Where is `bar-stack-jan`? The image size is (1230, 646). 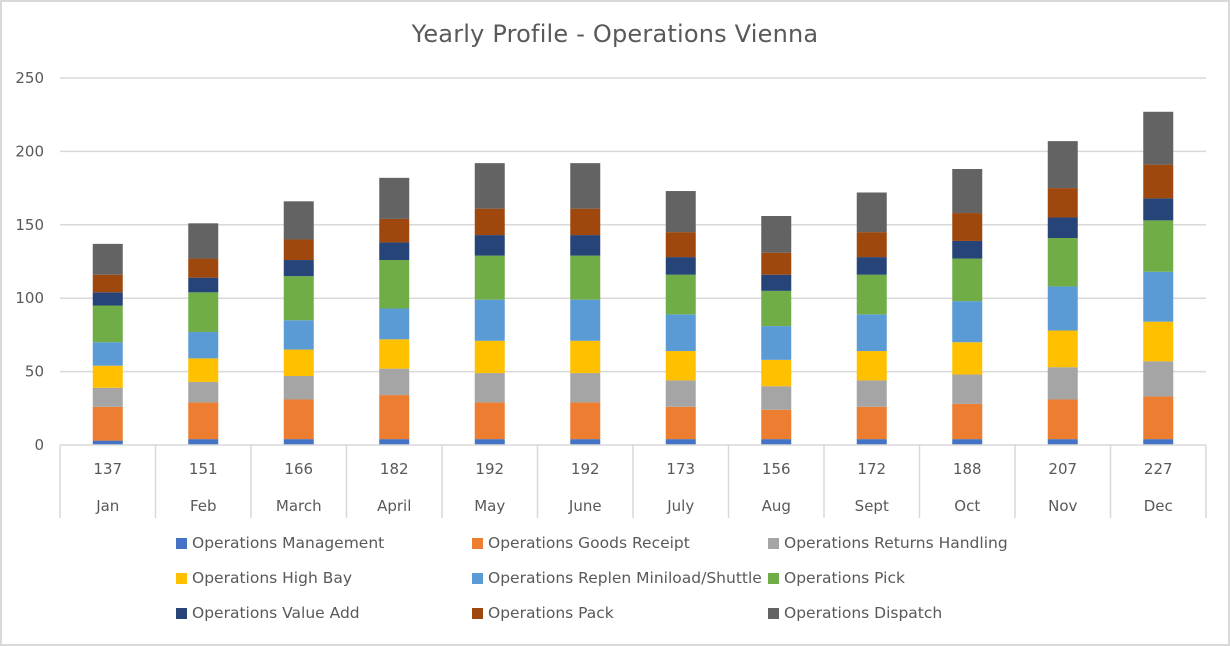
bar-stack-jan is located at coordinates (107, 344).